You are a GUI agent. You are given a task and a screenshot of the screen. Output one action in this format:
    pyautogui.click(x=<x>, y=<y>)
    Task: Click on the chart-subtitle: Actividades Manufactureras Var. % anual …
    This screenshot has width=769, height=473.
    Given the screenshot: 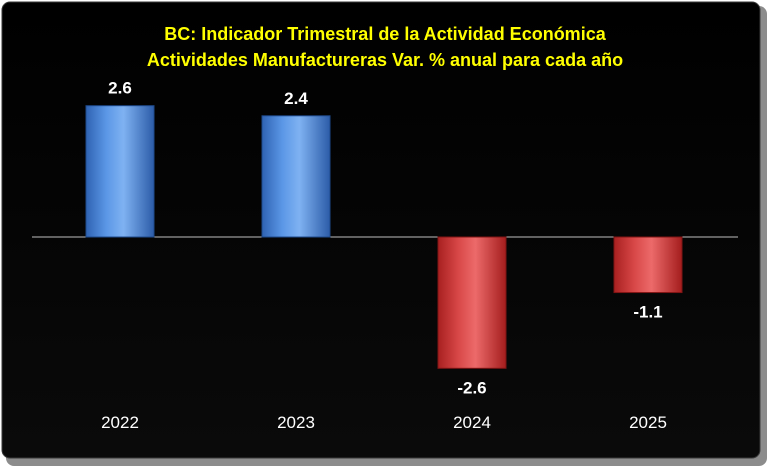 What is the action you would take?
    pyautogui.click(x=385, y=60)
    